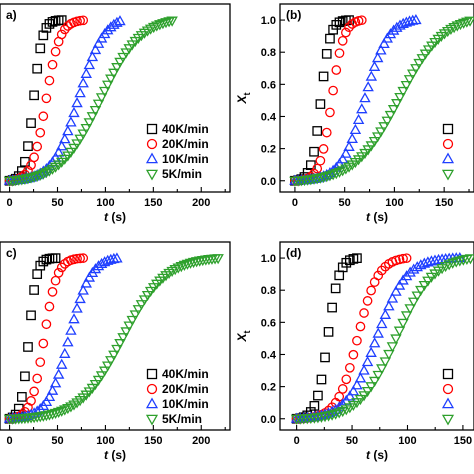  Describe the element at coordinates (328, 100) in the screenshot. I see `series-circle` at that location.